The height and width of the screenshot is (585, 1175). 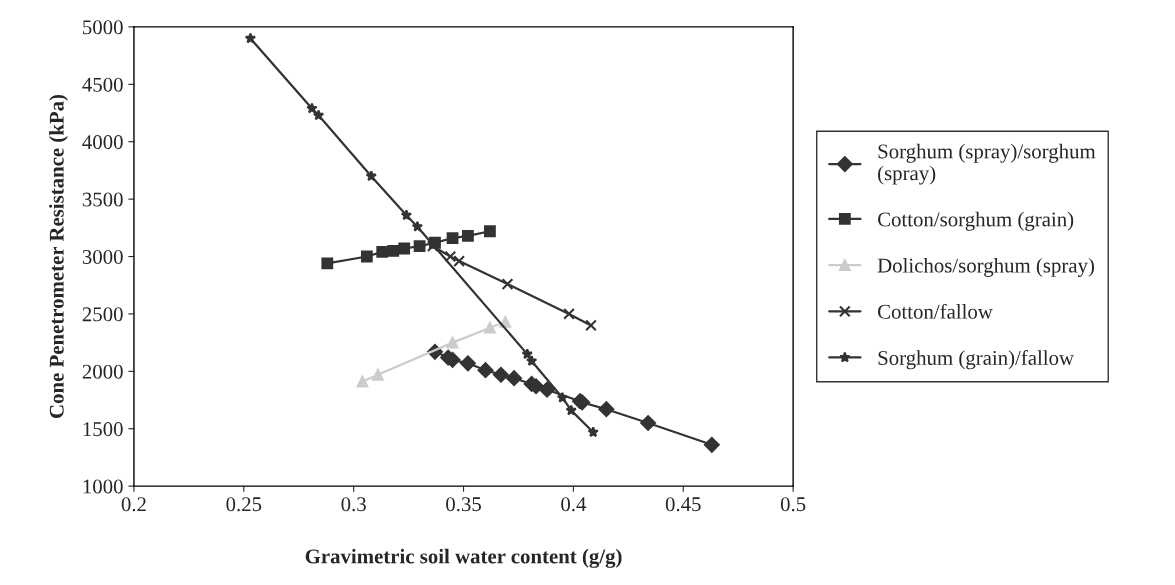 I want to click on x-axis-title: Gravimetric soil water content (g/g), so click(x=463, y=558).